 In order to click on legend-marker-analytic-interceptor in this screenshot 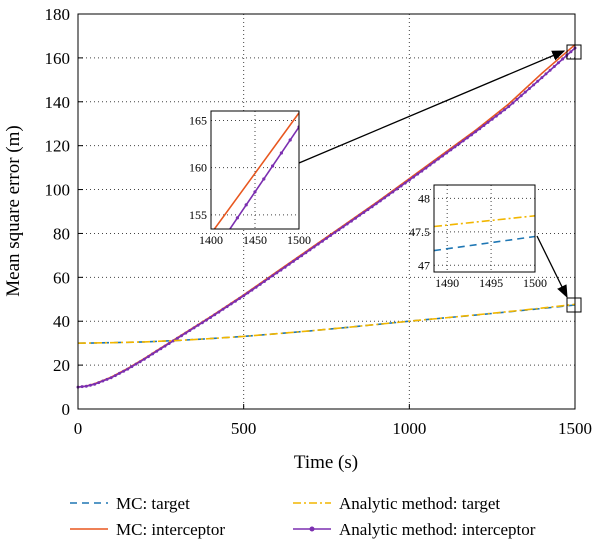, I will do `click(312, 529)`.